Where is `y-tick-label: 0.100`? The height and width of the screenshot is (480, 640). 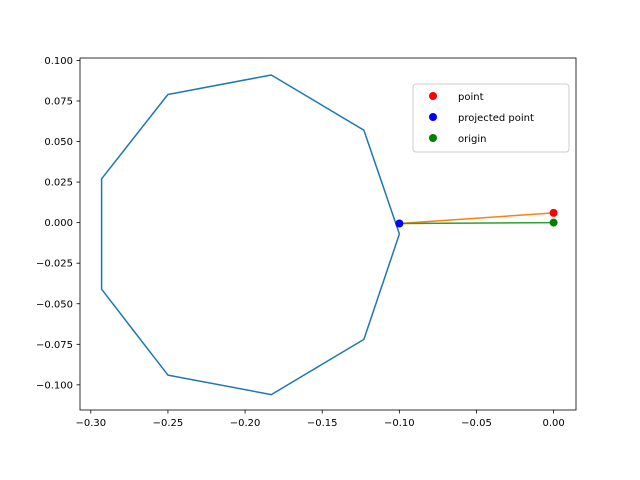
y-tick-label: 0.100 is located at coordinates (58, 61).